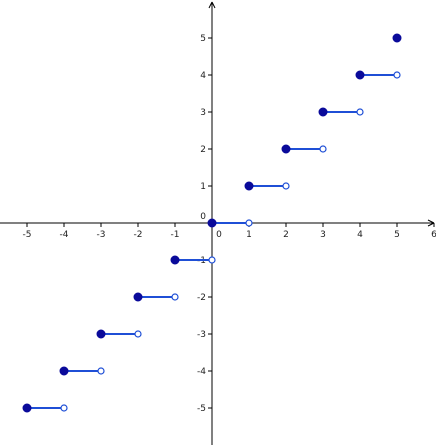 Image resolution: width=436 pixels, height=445 pixels. I want to click on x-tick-label: 3, so click(323, 235).